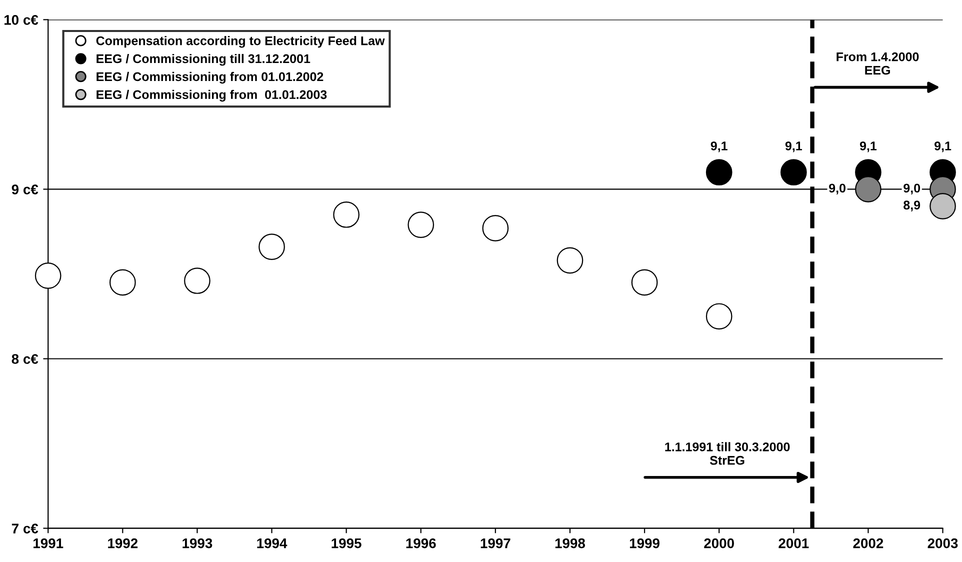  Describe the element at coordinates (25, 359) in the screenshot. I see `y-tick-label: 8 c€` at that location.